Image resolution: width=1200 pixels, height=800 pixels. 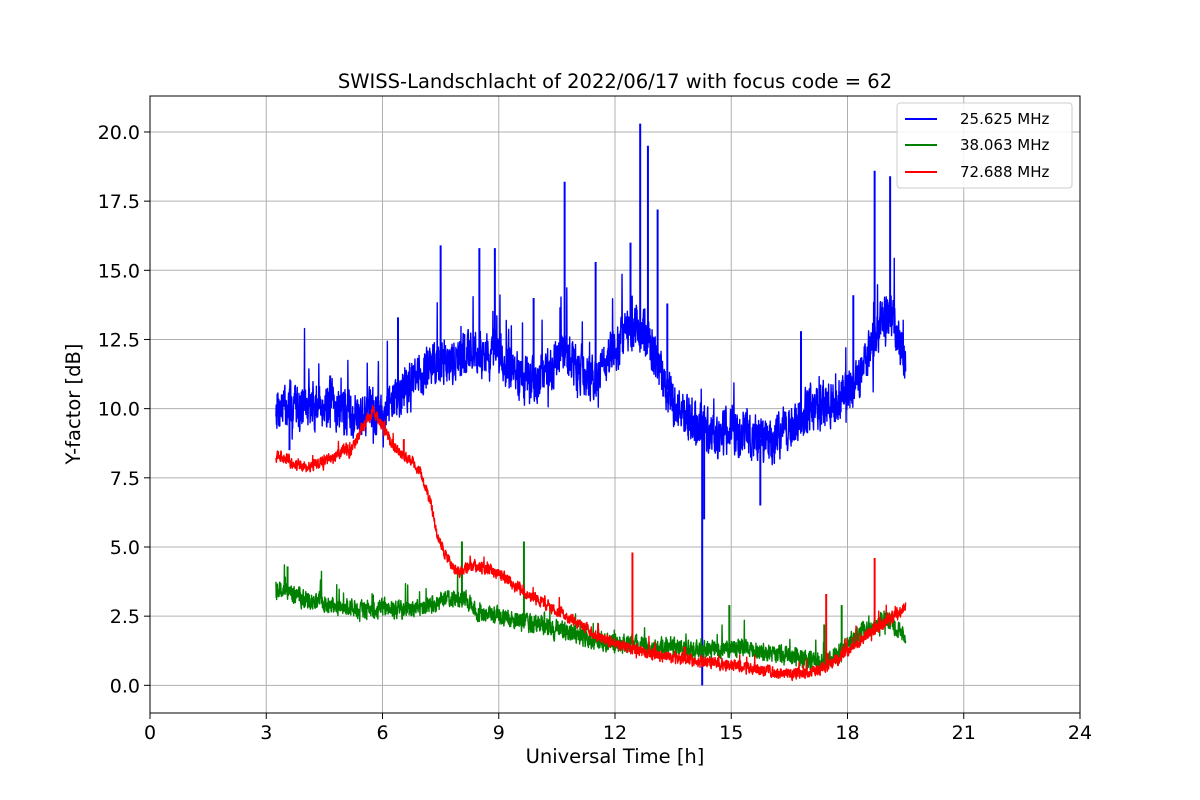 What do you see at coordinates (1004, 172) in the screenshot?
I see `legend-label-72688: 72.688 MHz` at bounding box center [1004, 172].